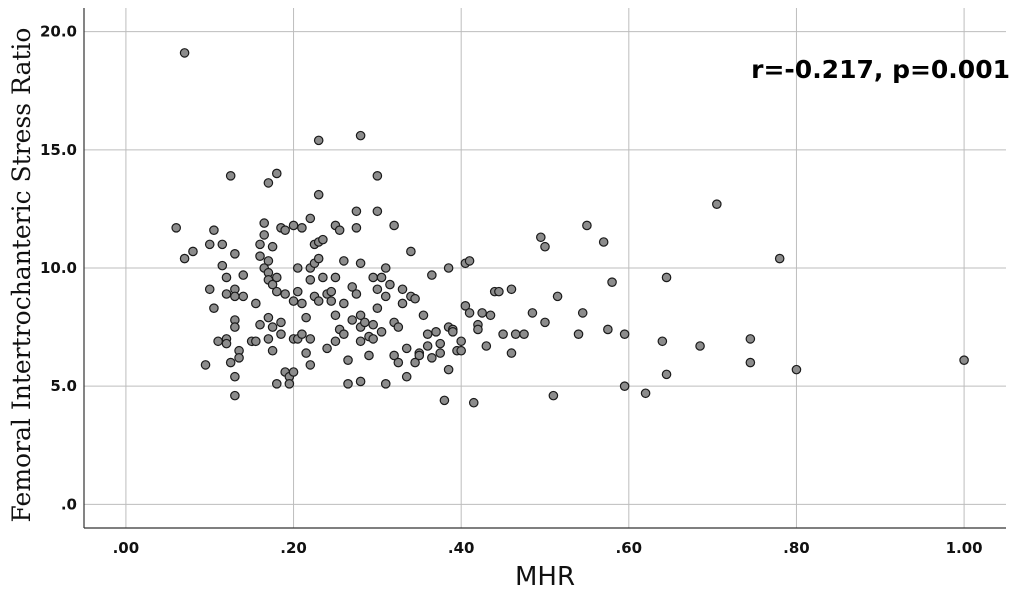  I want to click on y-tick-label: 10.0, so click(58, 268).